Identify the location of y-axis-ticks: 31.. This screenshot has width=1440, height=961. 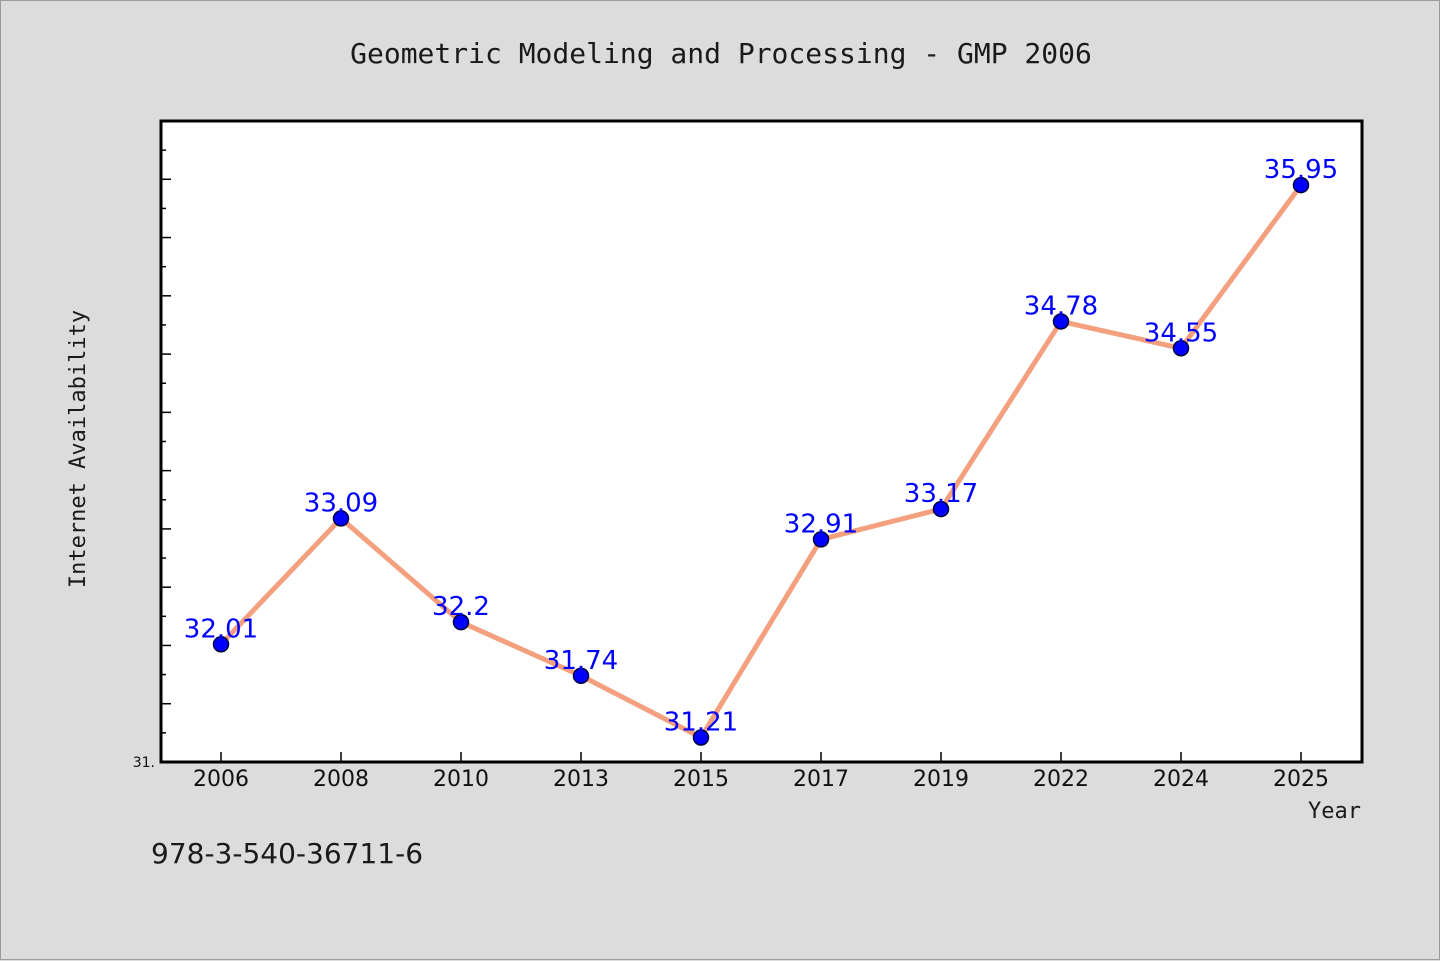
(152, 445).